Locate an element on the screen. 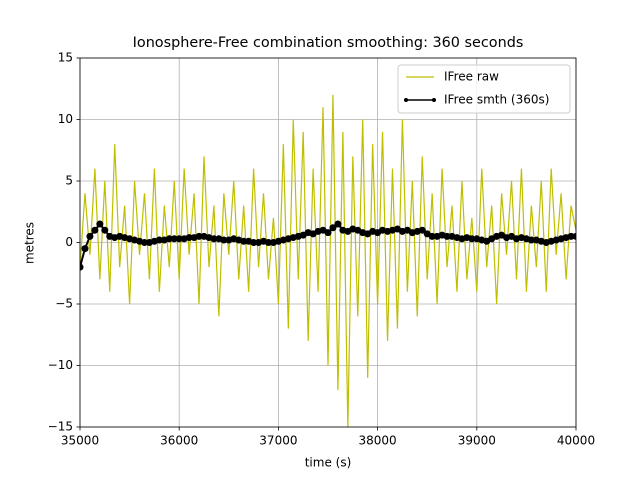 This screenshot has height=480, width=640. x-tick-label: 39000 is located at coordinates (477, 441).